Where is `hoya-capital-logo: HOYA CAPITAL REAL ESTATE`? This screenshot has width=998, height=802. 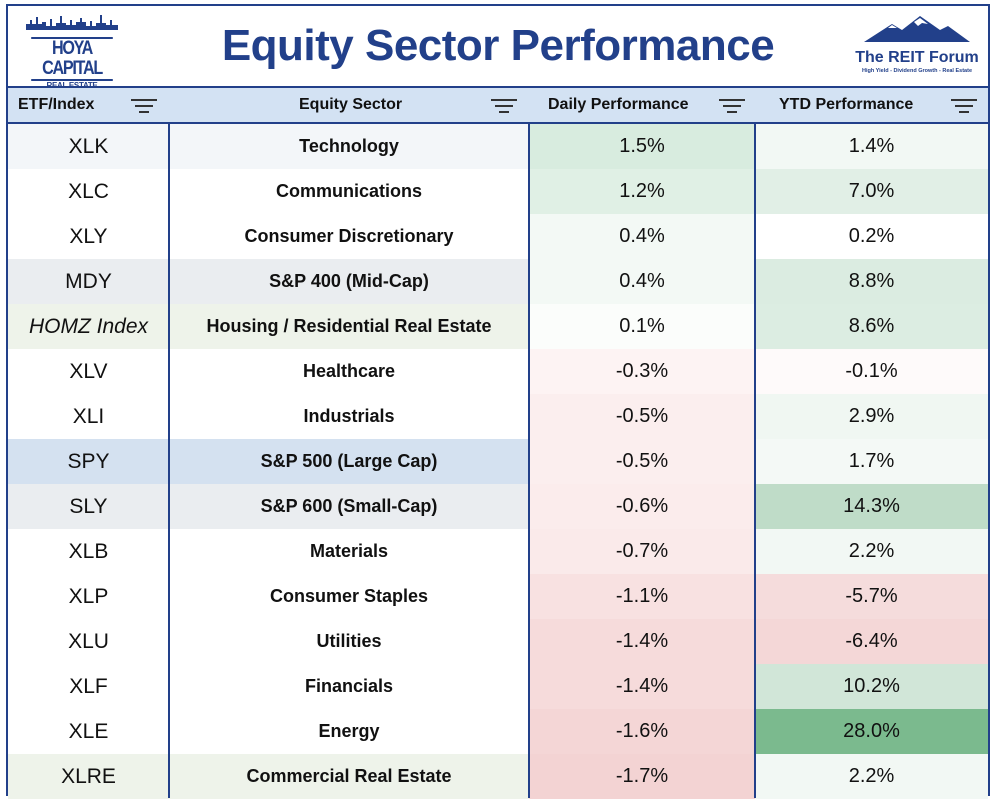
hoya-capital-logo: HOYA CAPITAL REAL ESTATE is located at coordinates (72, 52).